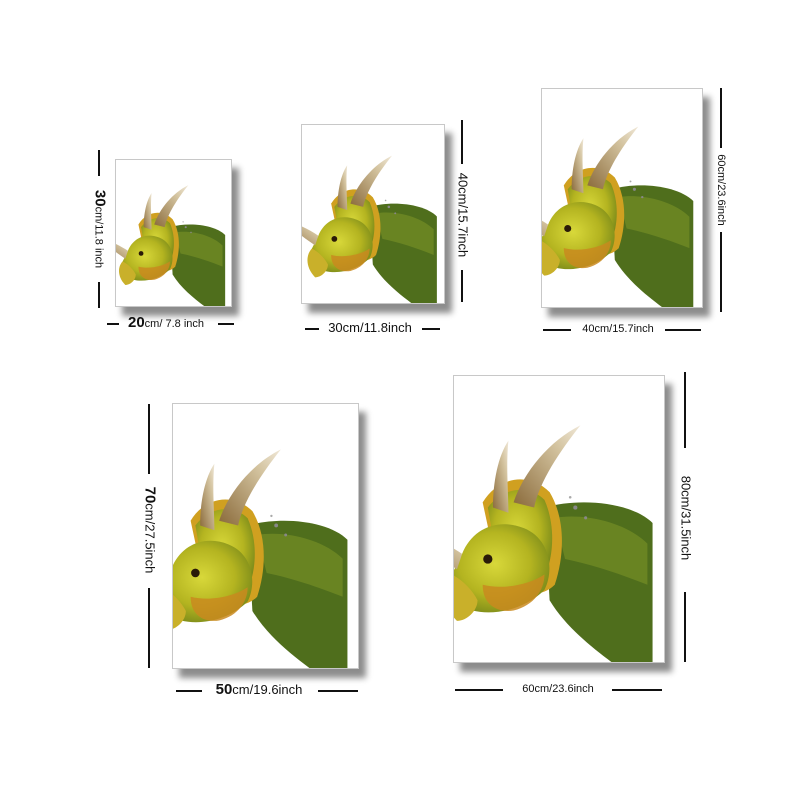 The height and width of the screenshot is (800, 800). What do you see at coordinates (98, 246) in the screenshot?
I see `height-inch: 11.8 inch` at bounding box center [98, 246].